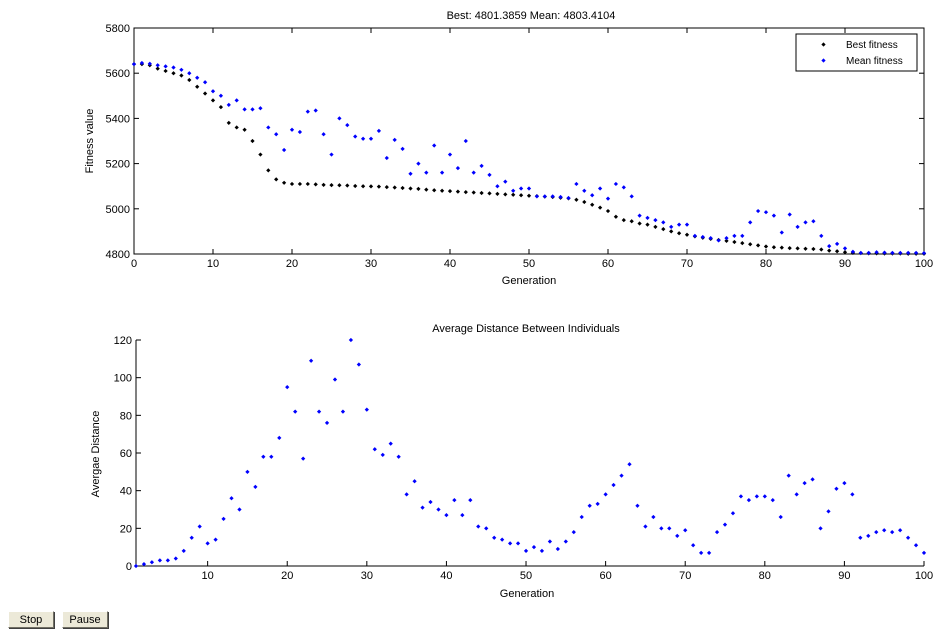 This screenshot has width=934, height=630. What do you see at coordinates (766, 264) in the screenshot?
I see `fitness-x-tick-label: 80` at bounding box center [766, 264].